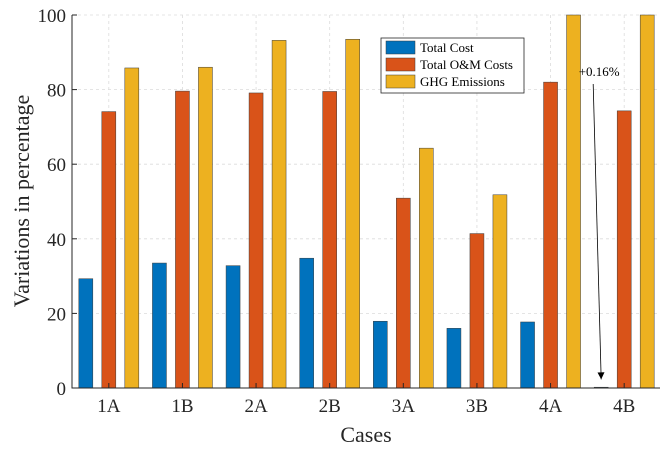  I want to click on annotations: +0.16%, so click(599, 222).